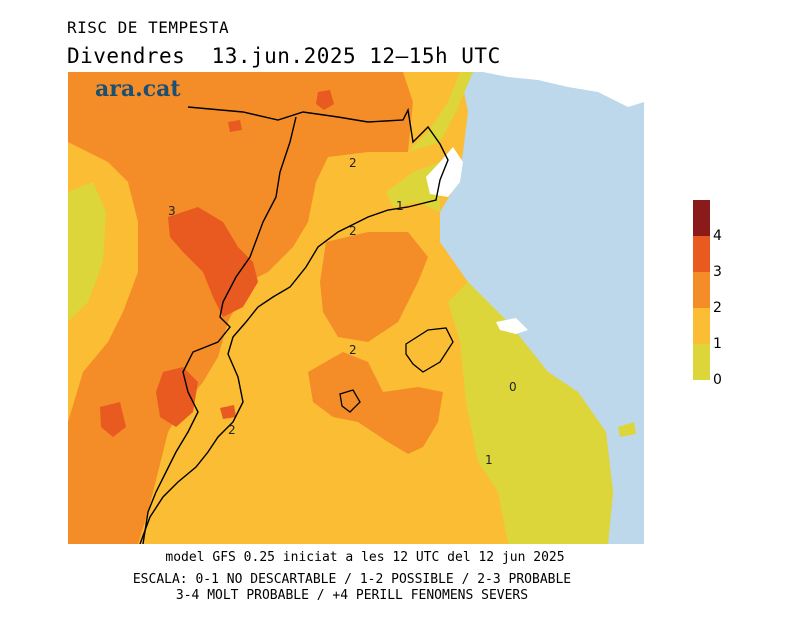 This screenshot has height=617, width=800. What do you see at coordinates (717, 344) in the screenshot?
I see `legend-label: 1` at bounding box center [717, 344].